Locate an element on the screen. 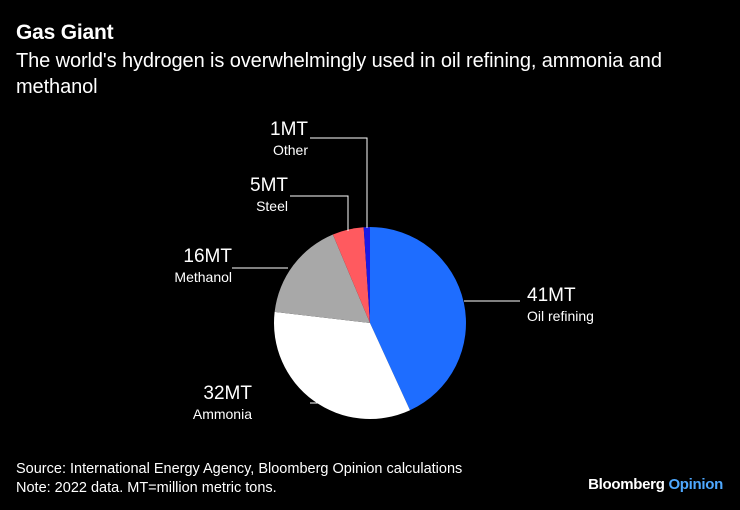 The width and height of the screenshot is (740, 510). category-label-steel: Steel is located at coordinates (272, 206).